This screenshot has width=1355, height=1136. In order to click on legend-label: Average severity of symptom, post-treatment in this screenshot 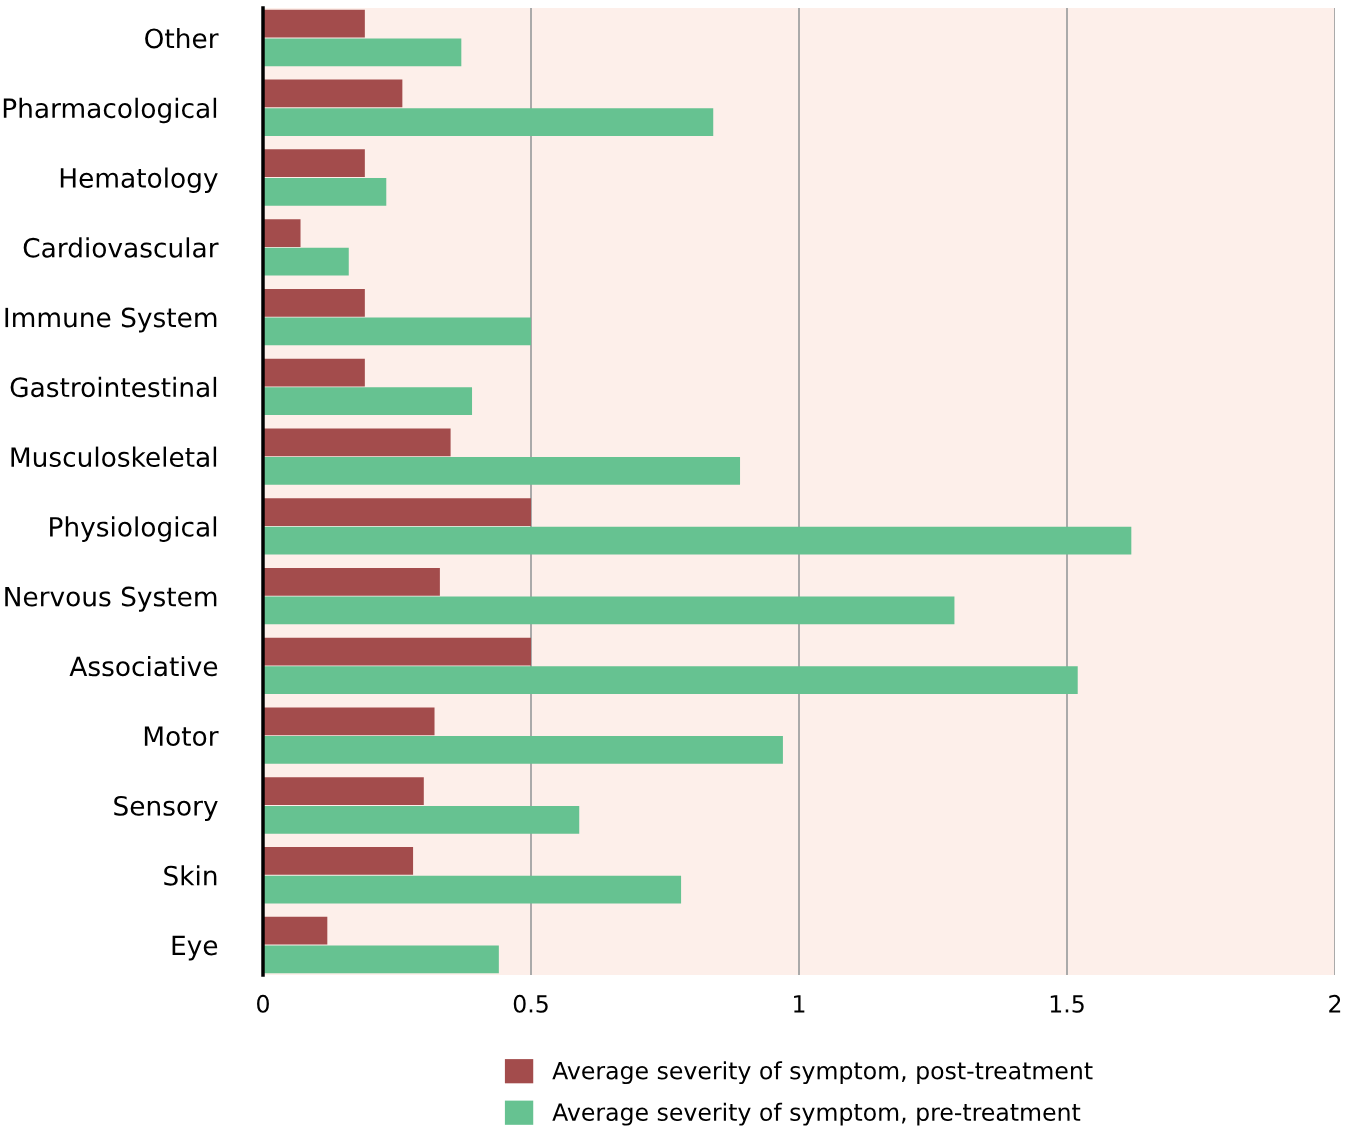, I will do `click(822, 1073)`.